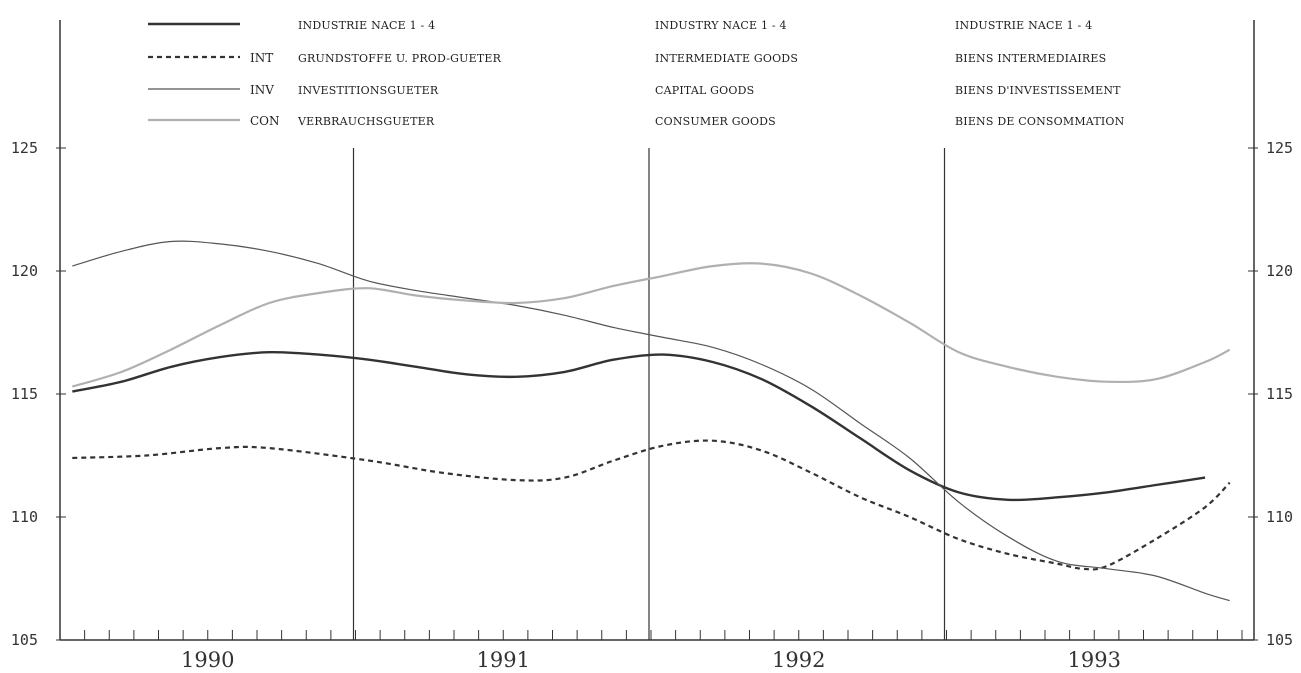  I want to click on legend-label-en: INTERMEDIATE GOODS, so click(726, 58).